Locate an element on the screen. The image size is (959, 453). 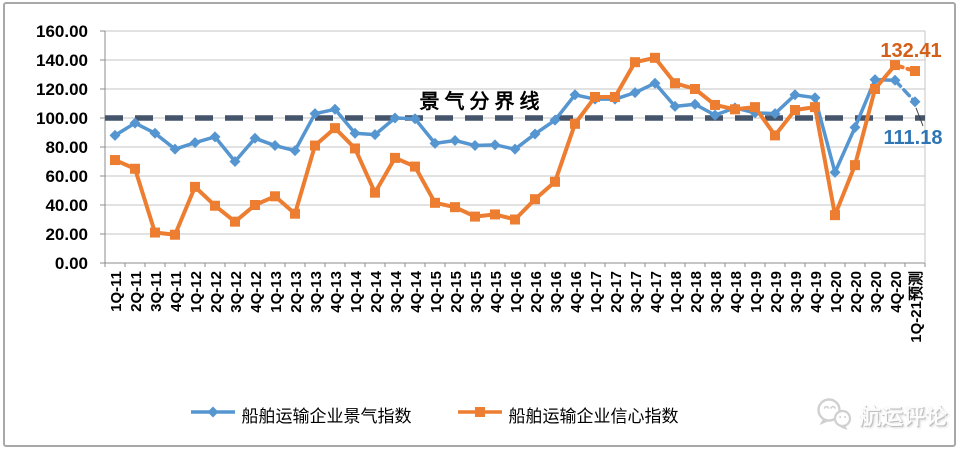
y-axis-label: 80.00 is located at coordinates (66, 147).